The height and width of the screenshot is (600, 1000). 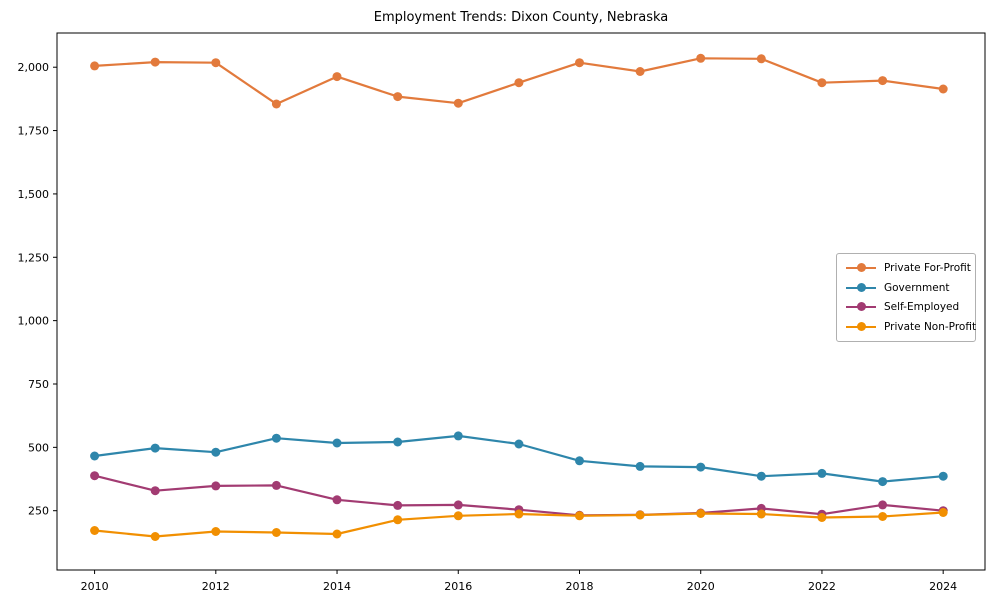 What do you see at coordinates (927, 267) in the screenshot?
I see `legend-label: Private For-Profit` at bounding box center [927, 267].